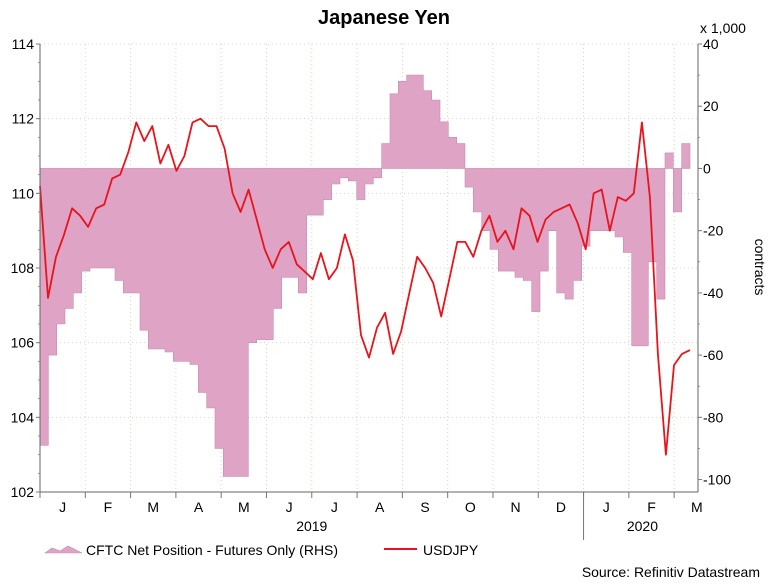 The image size is (772, 587). What do you see at coordinates (23, 492) in the screenshot?
I see `left-tick-label: 102` at bounding box center [23, 492].